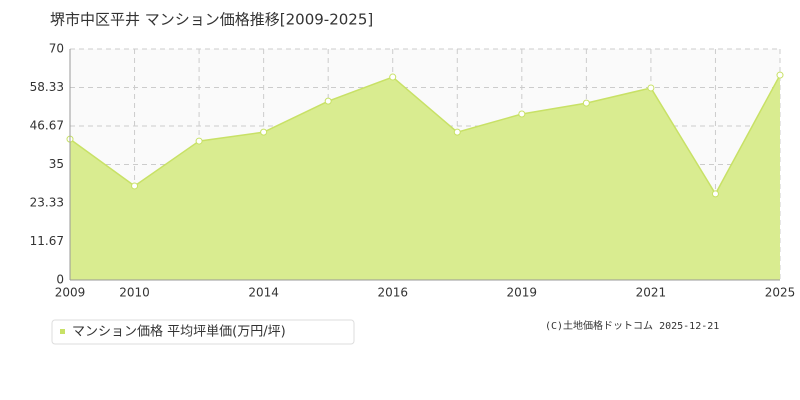 Image resolution: width=800 pixels, height=400 pixels. Describe the element at coordinates (780, 293) in the screenshot. I see `x-tick-label: 2025` at that location.